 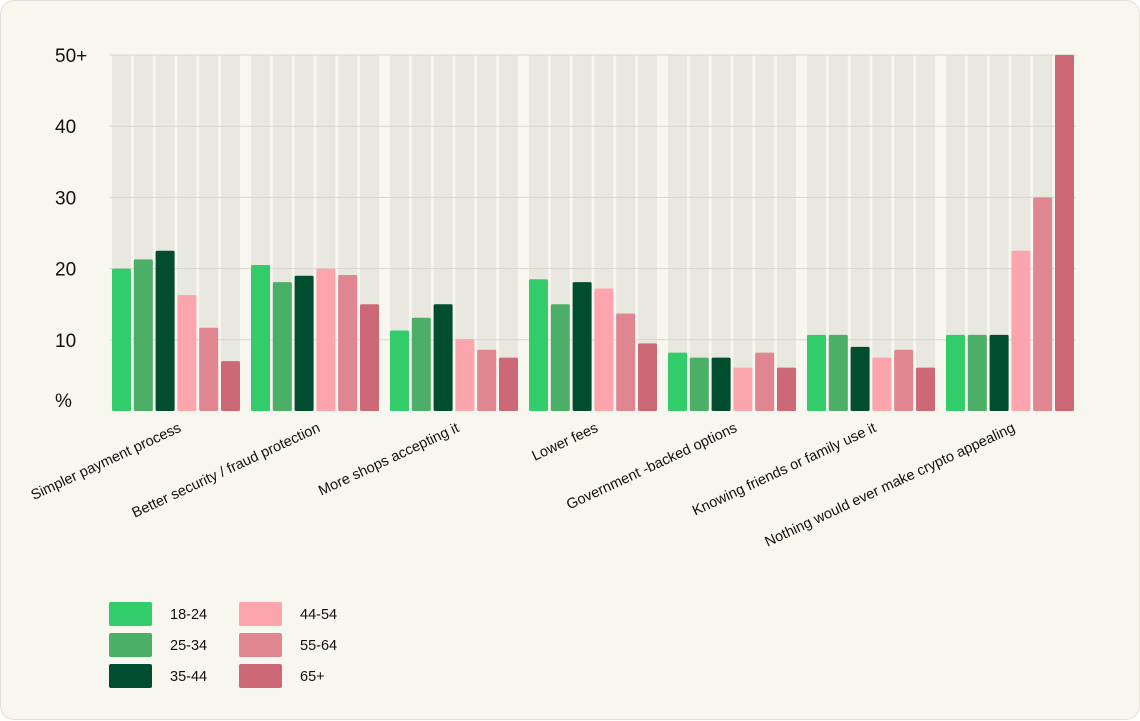 I want to click on legend: 18-24 25-34 35-44 44-54 55-64 65+, so click(x=223, y=645).